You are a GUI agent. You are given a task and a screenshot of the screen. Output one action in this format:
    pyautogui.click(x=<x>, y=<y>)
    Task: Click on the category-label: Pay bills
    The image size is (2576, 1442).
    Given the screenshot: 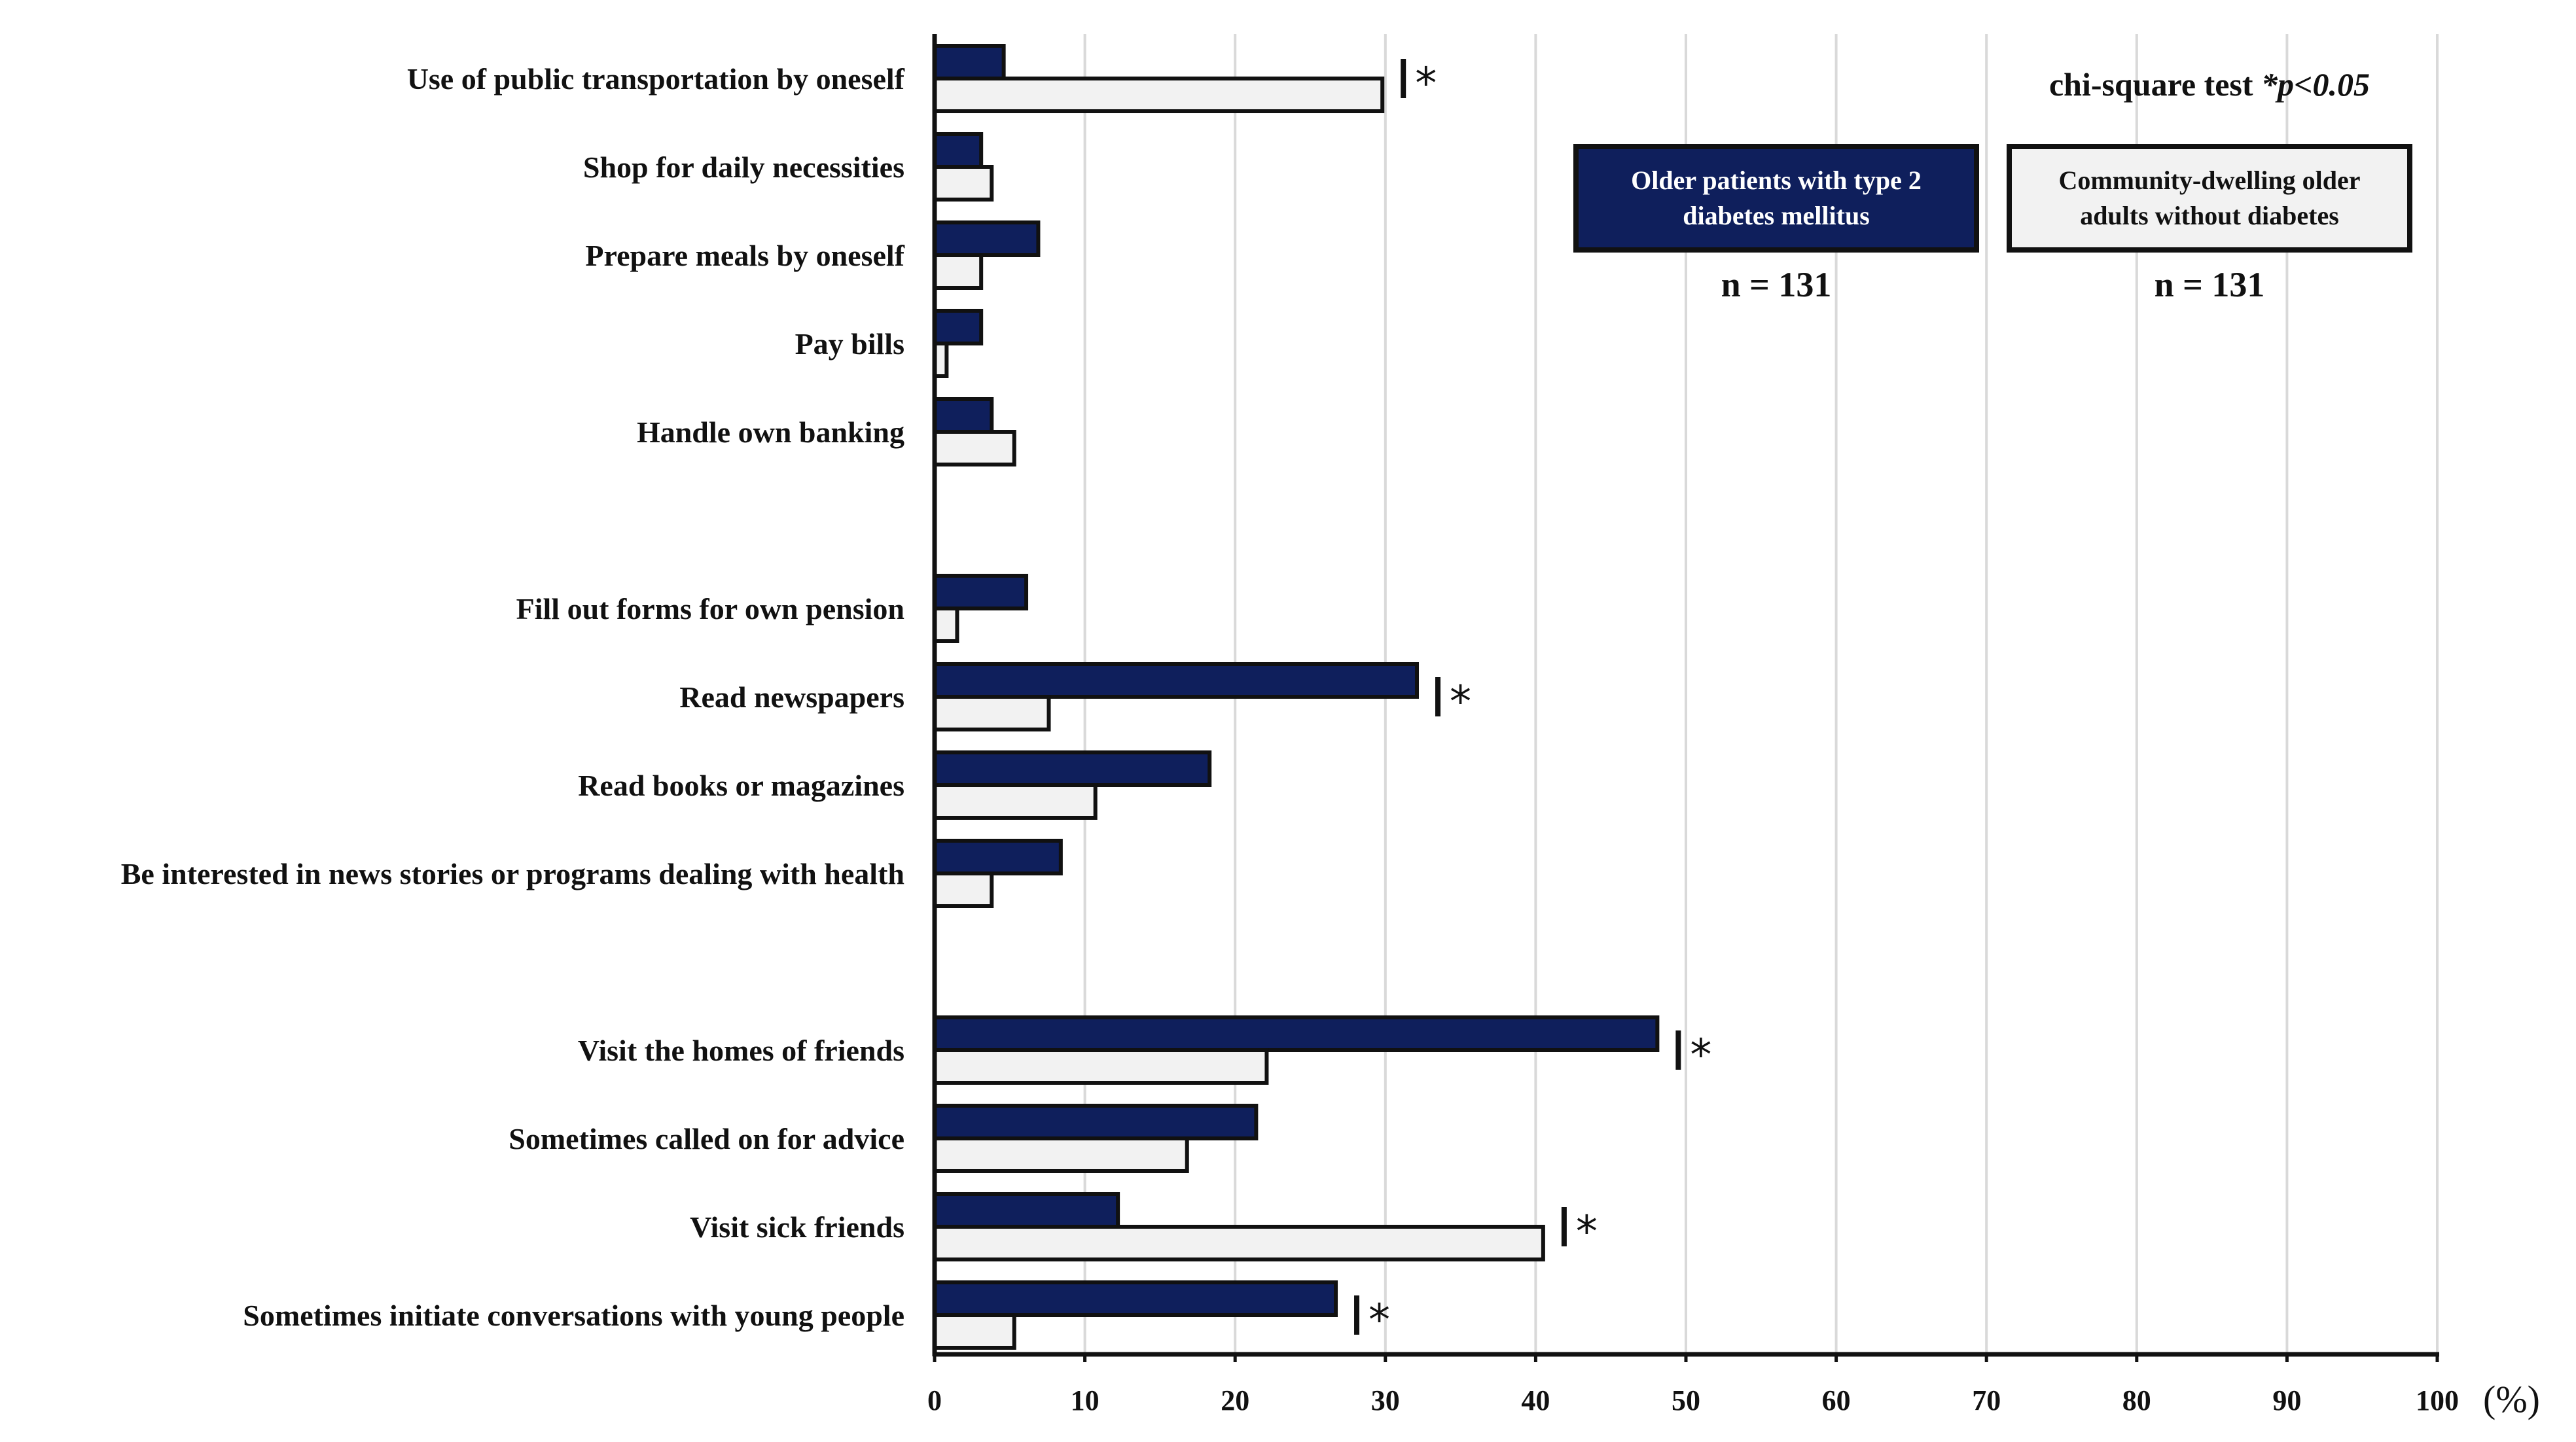 What is the action you would take?
    pyautogui.click(x=849, y=344)
    